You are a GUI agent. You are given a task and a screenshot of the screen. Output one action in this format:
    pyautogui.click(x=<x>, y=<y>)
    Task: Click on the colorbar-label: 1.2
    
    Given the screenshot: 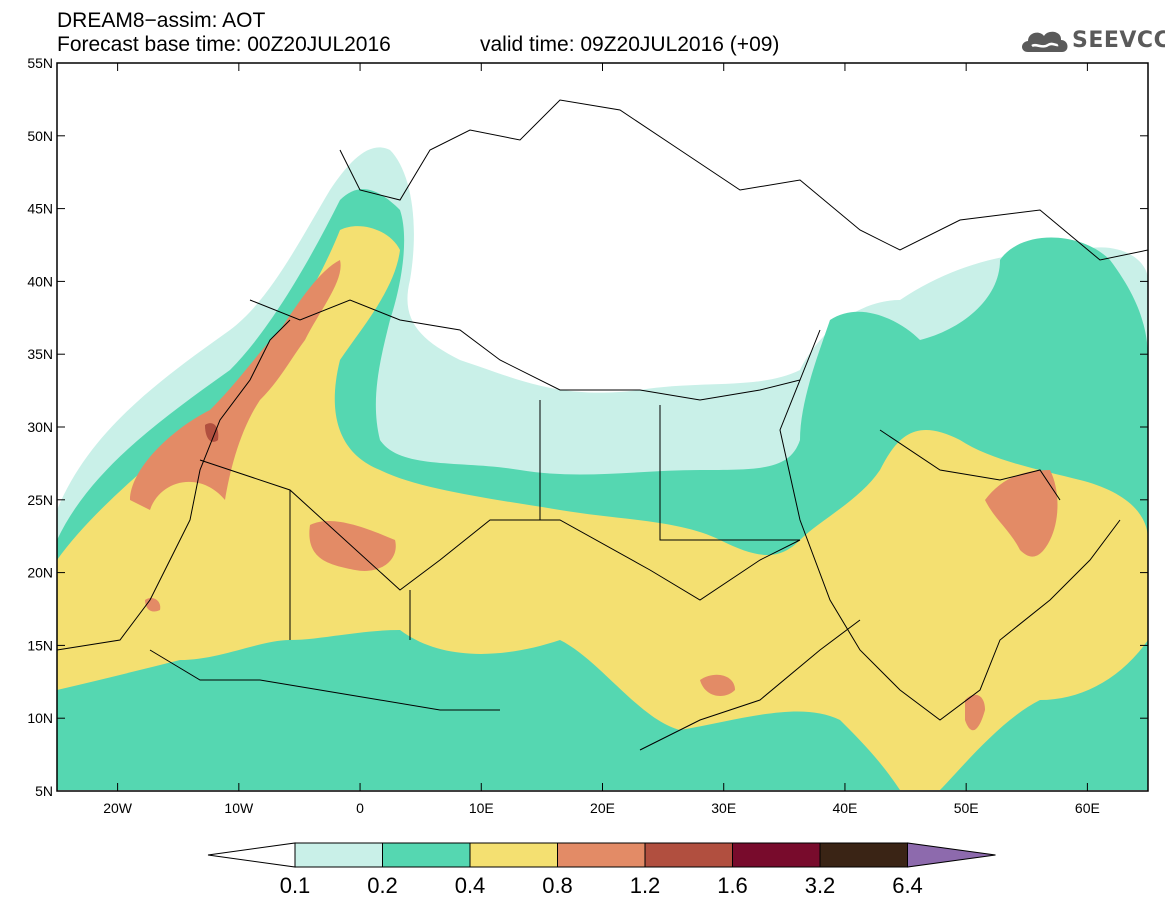 What is the action you would take?
    pyautogui.click(x=645, y=885)
    